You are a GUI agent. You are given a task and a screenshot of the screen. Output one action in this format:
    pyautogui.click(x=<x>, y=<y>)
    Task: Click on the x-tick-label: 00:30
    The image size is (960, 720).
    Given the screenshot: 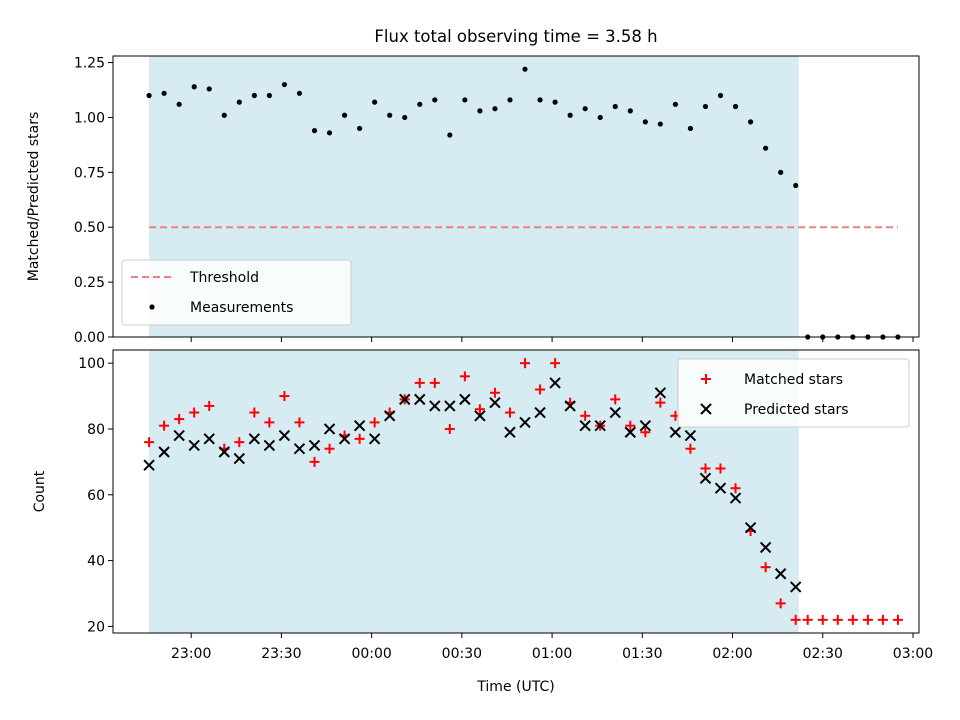 What is the action you would take?
    pyautogui.click(x=462, y=654)
    